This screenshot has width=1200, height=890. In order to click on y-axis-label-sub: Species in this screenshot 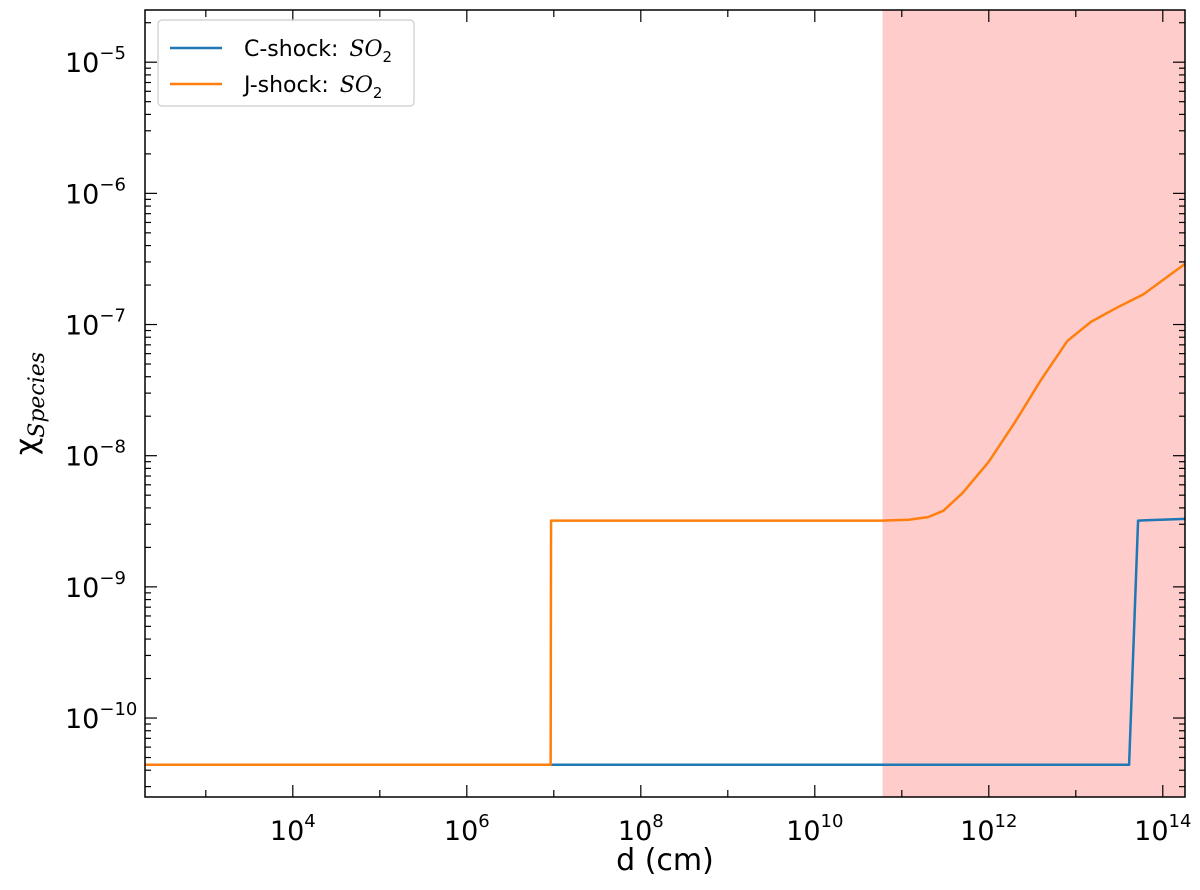, I will do `click(37, 395)`.